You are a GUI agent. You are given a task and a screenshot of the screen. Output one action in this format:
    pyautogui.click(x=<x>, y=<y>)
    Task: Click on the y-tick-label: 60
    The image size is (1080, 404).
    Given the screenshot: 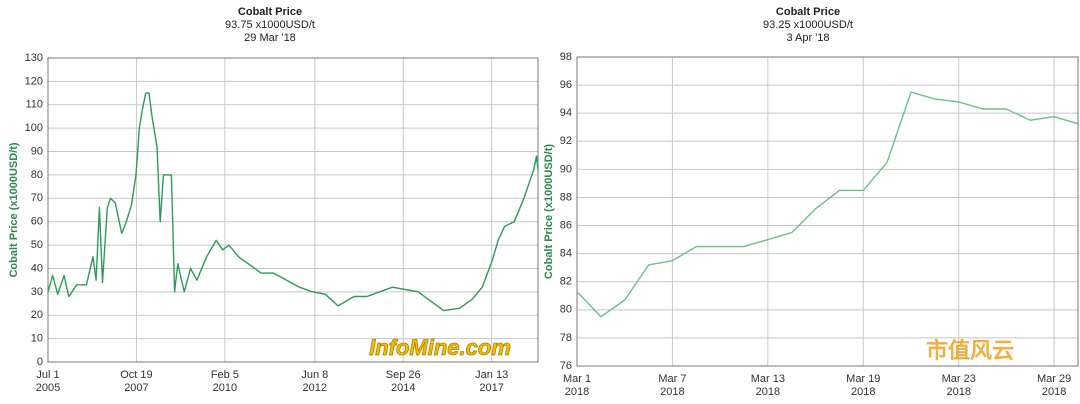 What is the action you would take?
    pyautogui.click(x=37, y=222)
    